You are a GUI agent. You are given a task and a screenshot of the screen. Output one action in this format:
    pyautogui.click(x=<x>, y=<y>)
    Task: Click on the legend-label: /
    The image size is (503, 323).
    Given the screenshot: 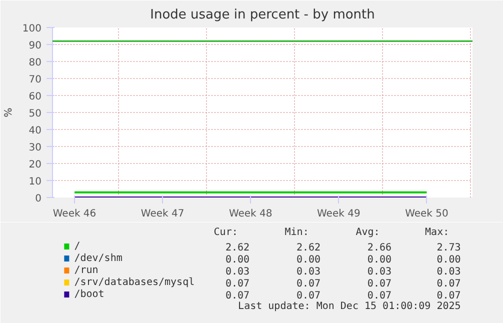 What is the action you would take?
    pyautogui.click(x=77, y=246)
    